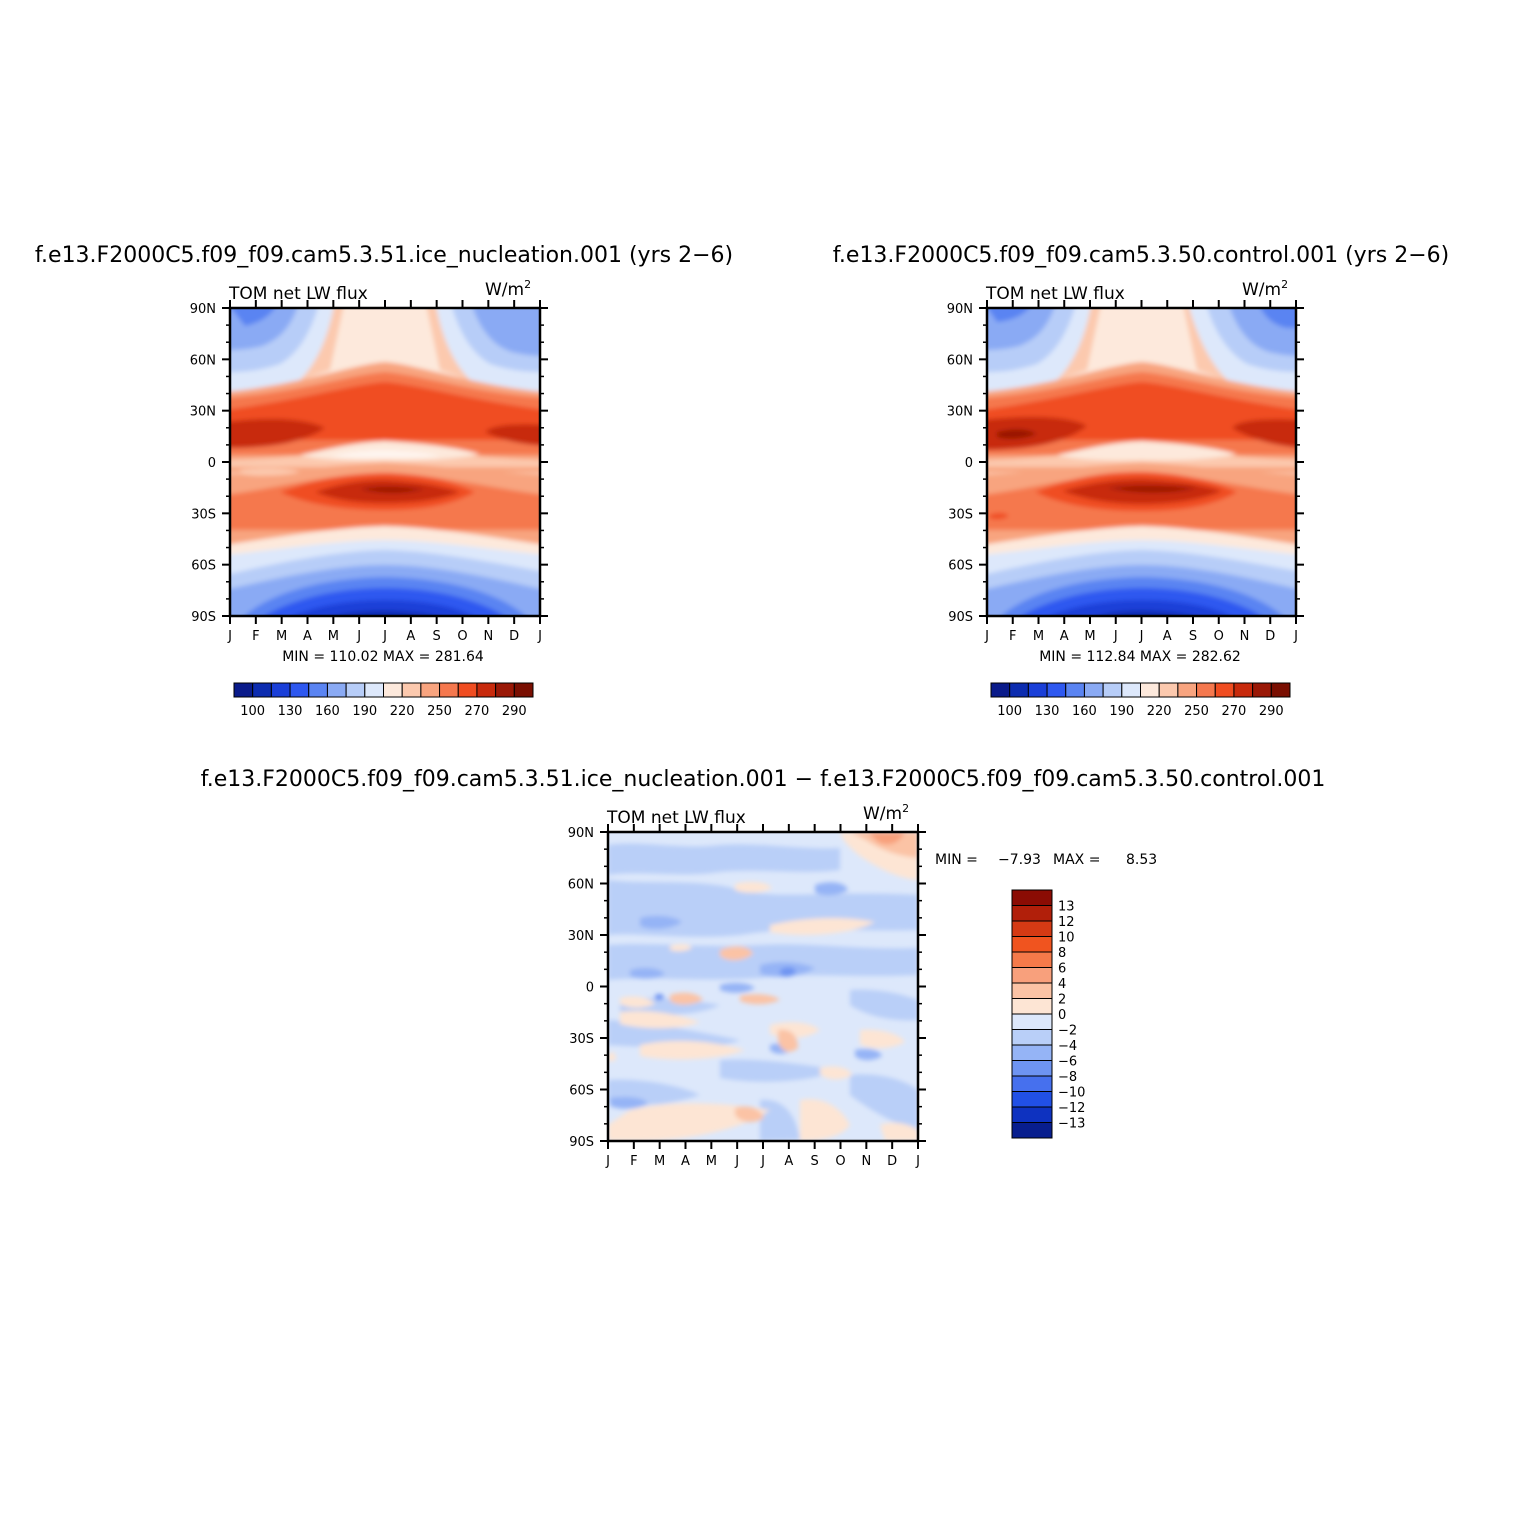 This screenshot has height=1524, width=1524. What do you see at coordinates (508, 289) in the screenshot?
I see `panel-ice-units: W/m2` at bounding box center [508, 289].